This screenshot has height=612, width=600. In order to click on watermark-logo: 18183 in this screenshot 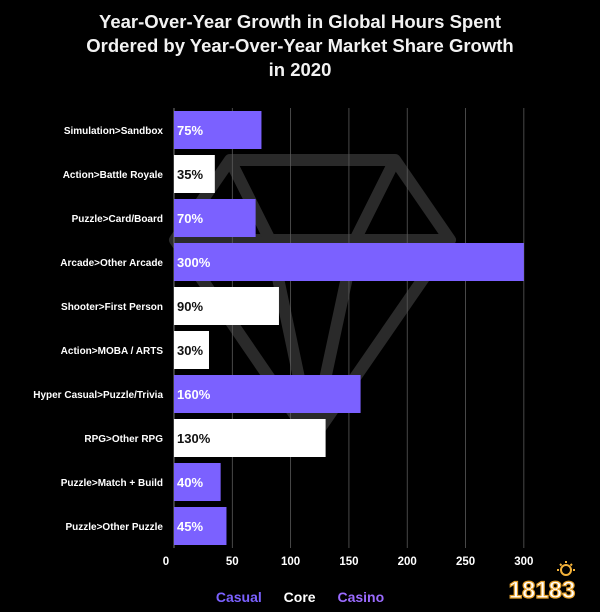, I will do `click(542, 582)`.